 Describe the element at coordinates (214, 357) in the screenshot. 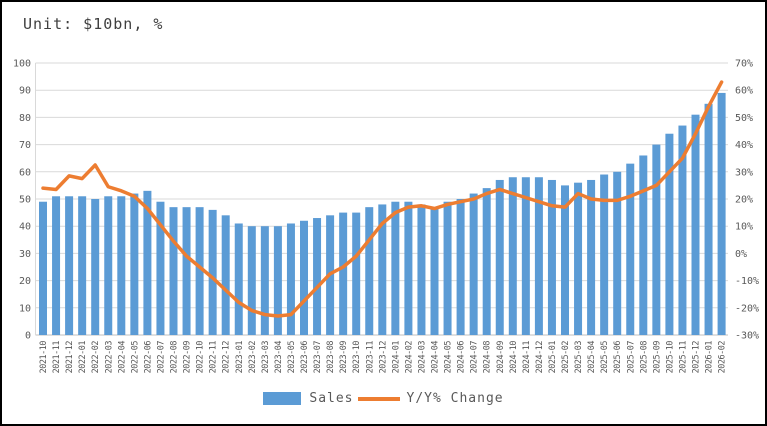

I see `x-axis-label: 2022-11` at that location.